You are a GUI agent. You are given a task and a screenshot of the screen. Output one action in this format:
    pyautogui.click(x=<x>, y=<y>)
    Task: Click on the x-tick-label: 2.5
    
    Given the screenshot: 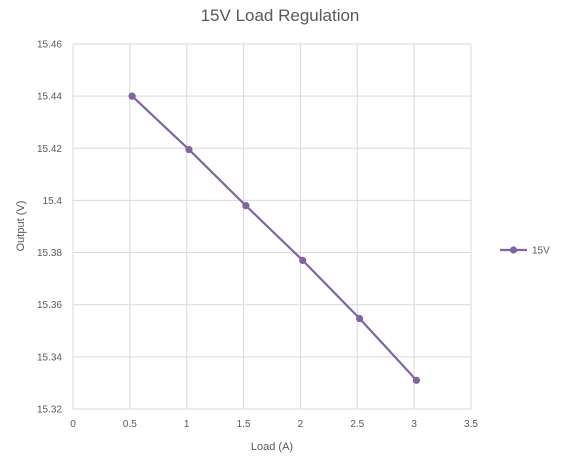 What is the action you would take?
    pyautogui.click(x=357, y=424)
    